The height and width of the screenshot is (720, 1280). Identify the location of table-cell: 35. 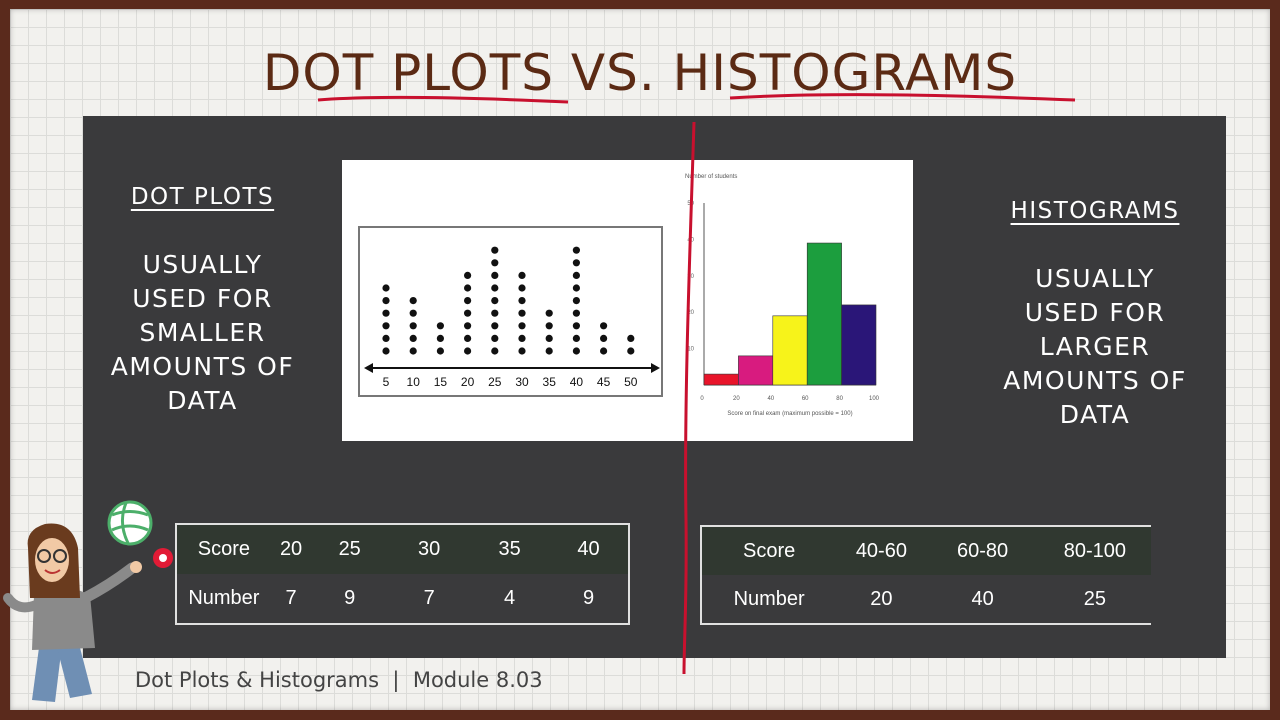
(510, 549).